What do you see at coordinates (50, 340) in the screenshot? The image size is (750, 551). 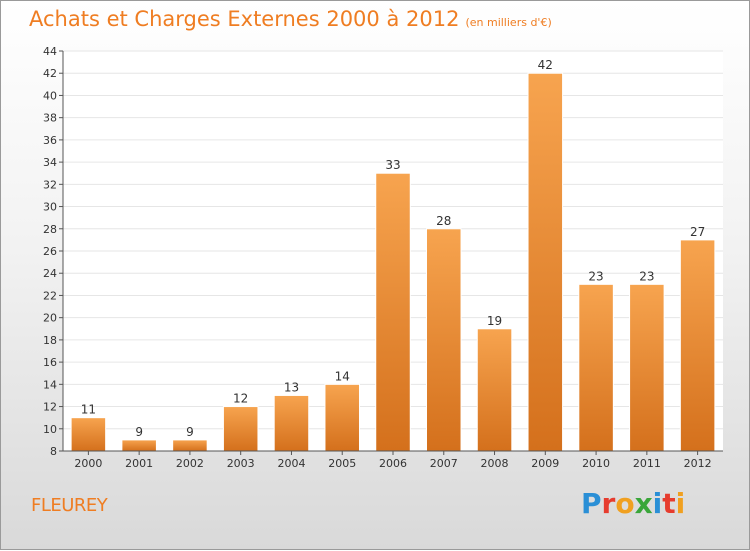 I see `y-tick-label: 18` at bounding box center [50, 340].